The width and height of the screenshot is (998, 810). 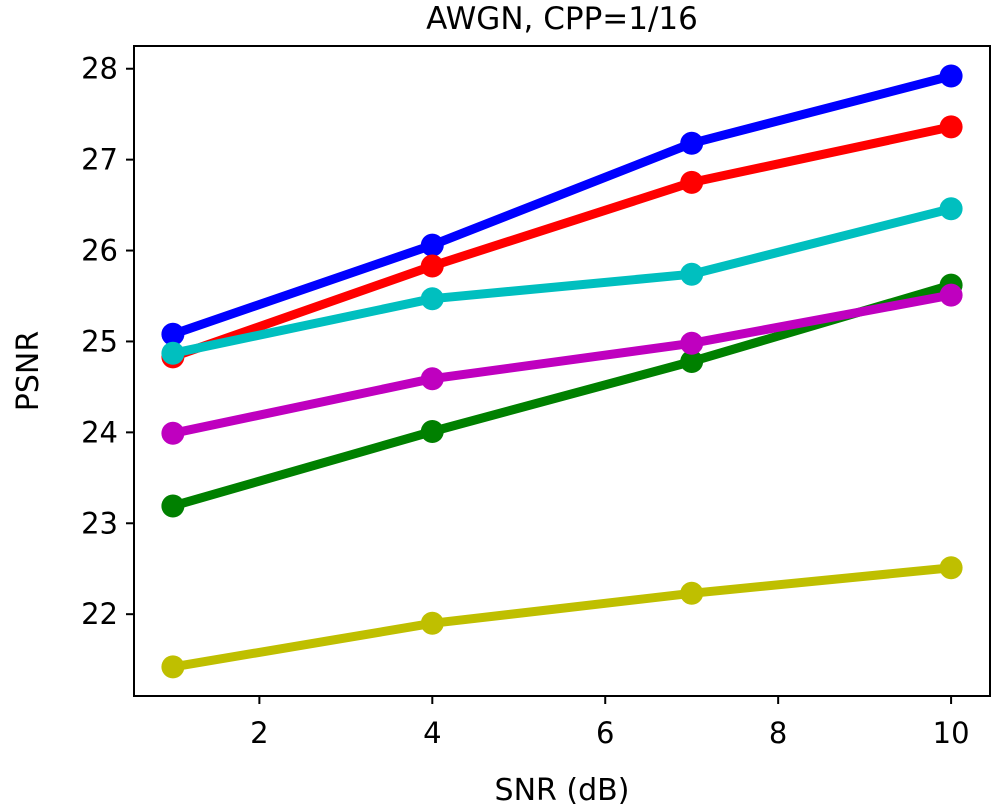 I want to click on series-line-magenta, so click(x=561, y=364).